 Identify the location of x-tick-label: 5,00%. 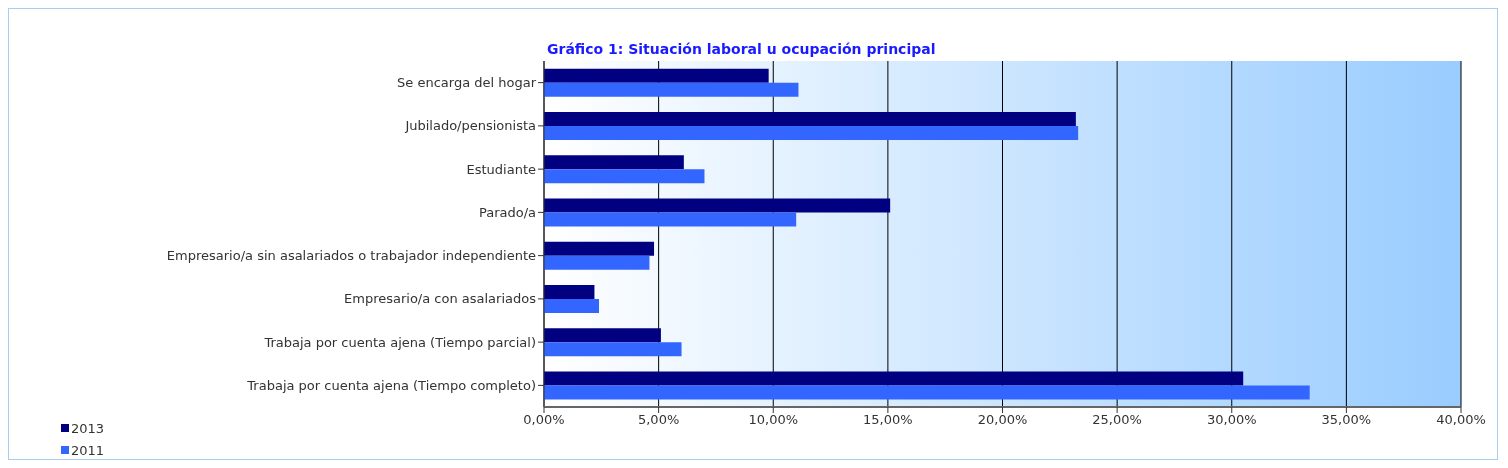
(658, 420).